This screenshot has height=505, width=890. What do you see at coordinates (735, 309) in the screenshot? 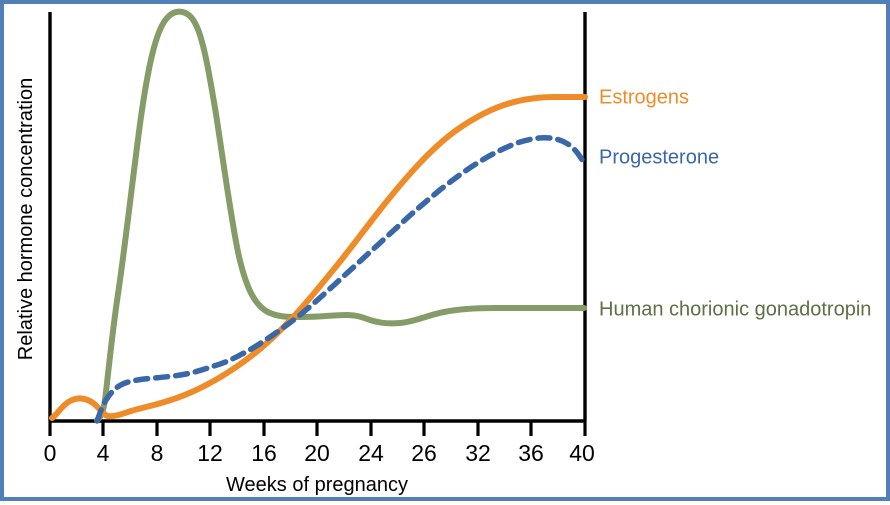
I see `series-label-hcg: Human chorionic gonadotropin` at bounding box center [735, 309].